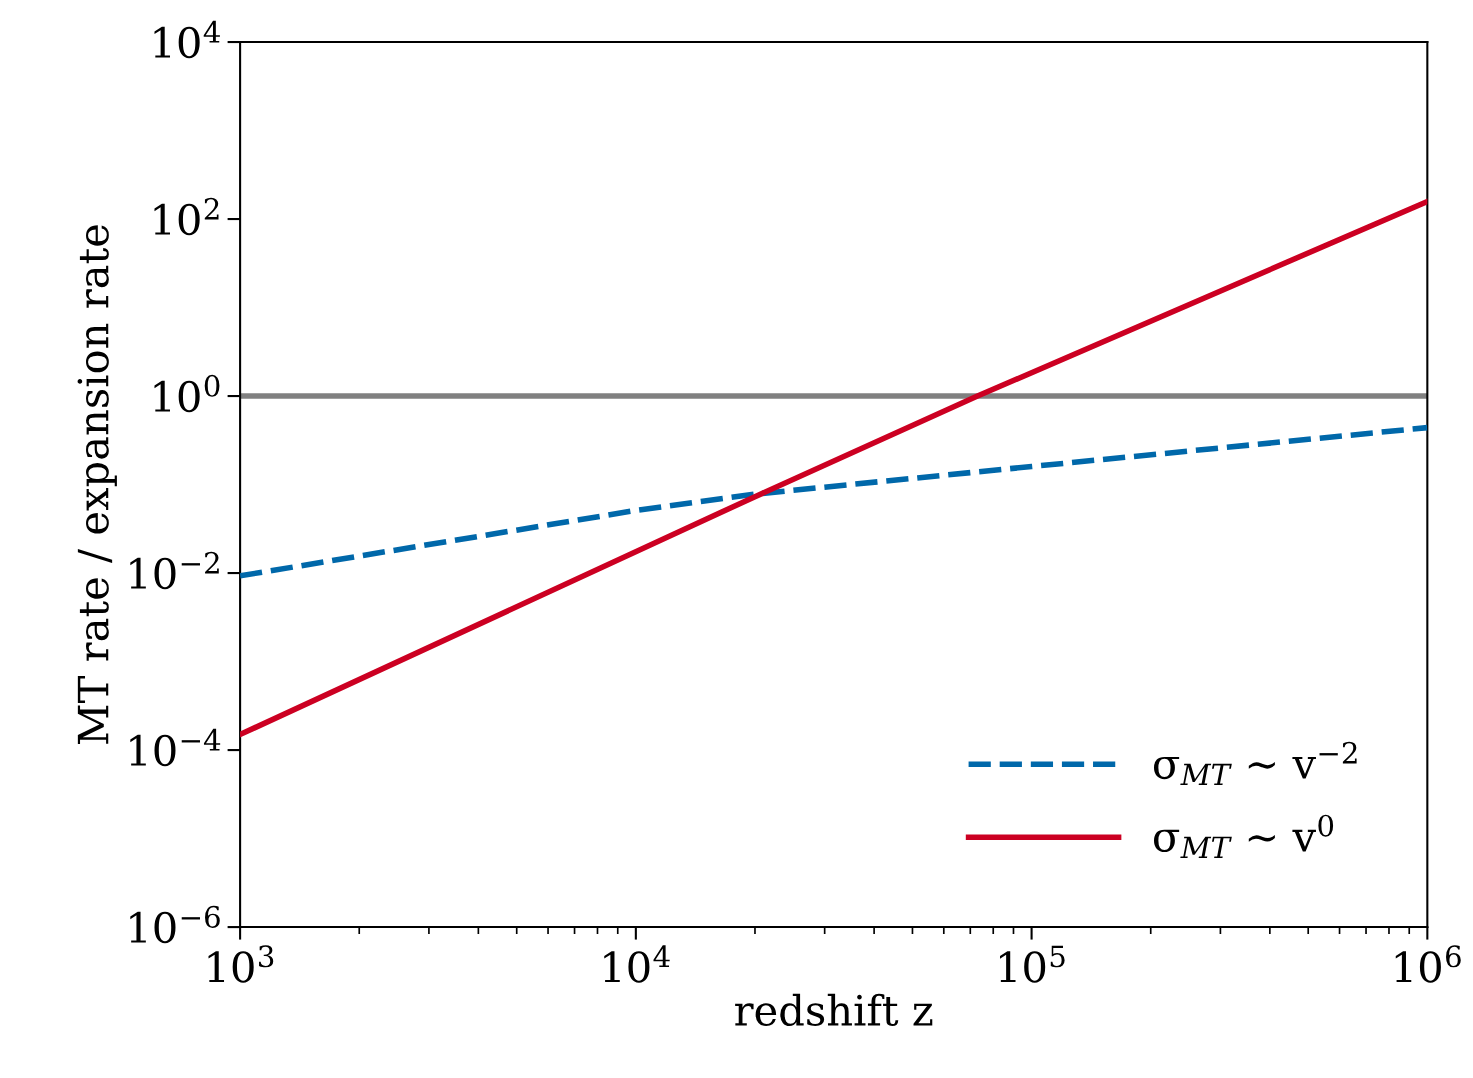 This screenshot has height=1078, width=1473. I want to click on legend-label: σ$_{MT}$ ∼ v$^{−2}$, so click(1255, 763).